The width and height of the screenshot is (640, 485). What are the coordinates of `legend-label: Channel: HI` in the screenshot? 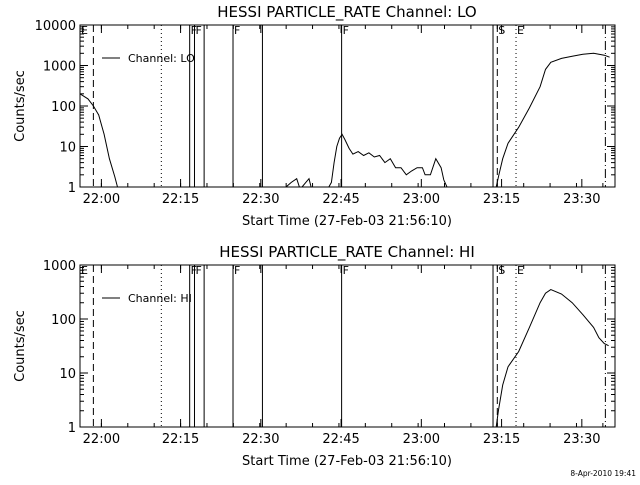 It's located at (160, 298).